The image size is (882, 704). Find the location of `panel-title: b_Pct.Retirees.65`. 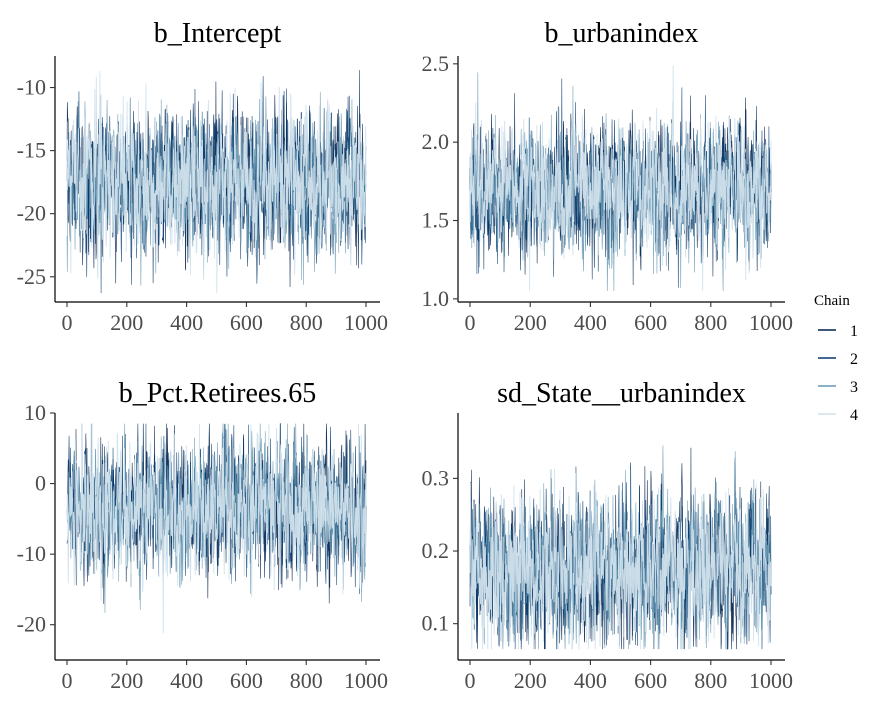

panel-title: b_Pct.Retirees.65 is located at coordinates (218, 393).